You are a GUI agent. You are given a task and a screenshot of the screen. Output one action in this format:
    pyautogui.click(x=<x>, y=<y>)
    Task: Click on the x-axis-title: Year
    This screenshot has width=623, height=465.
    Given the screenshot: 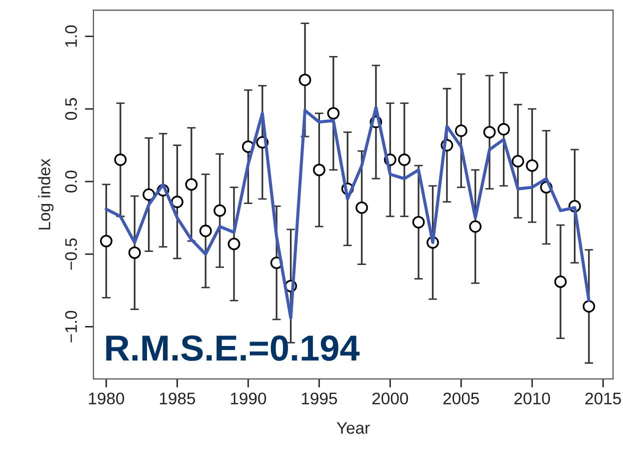 What is the action you would take?
    pyautogui.click(x=353, y=428)
    